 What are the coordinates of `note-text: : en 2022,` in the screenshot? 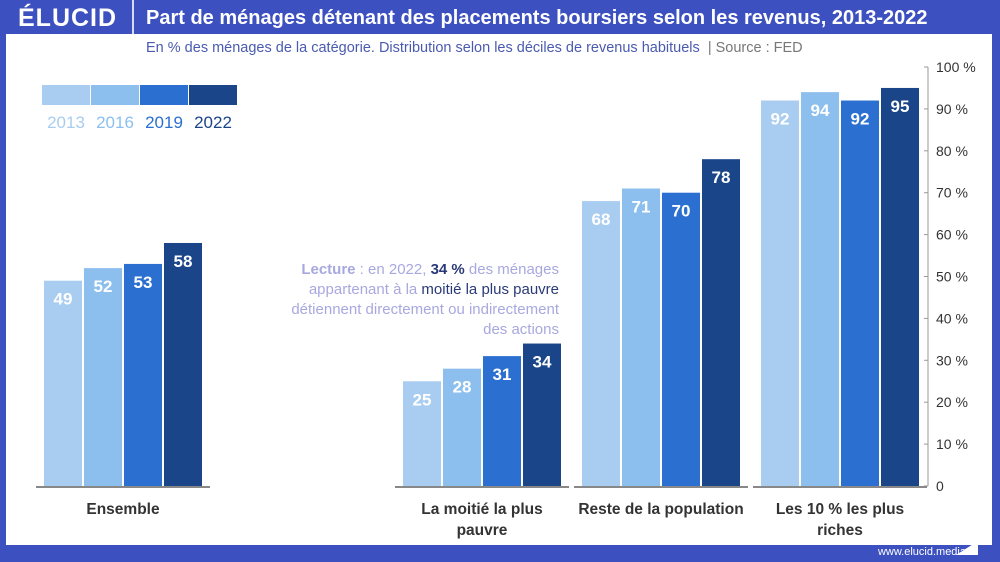 It's located at (393, 269).